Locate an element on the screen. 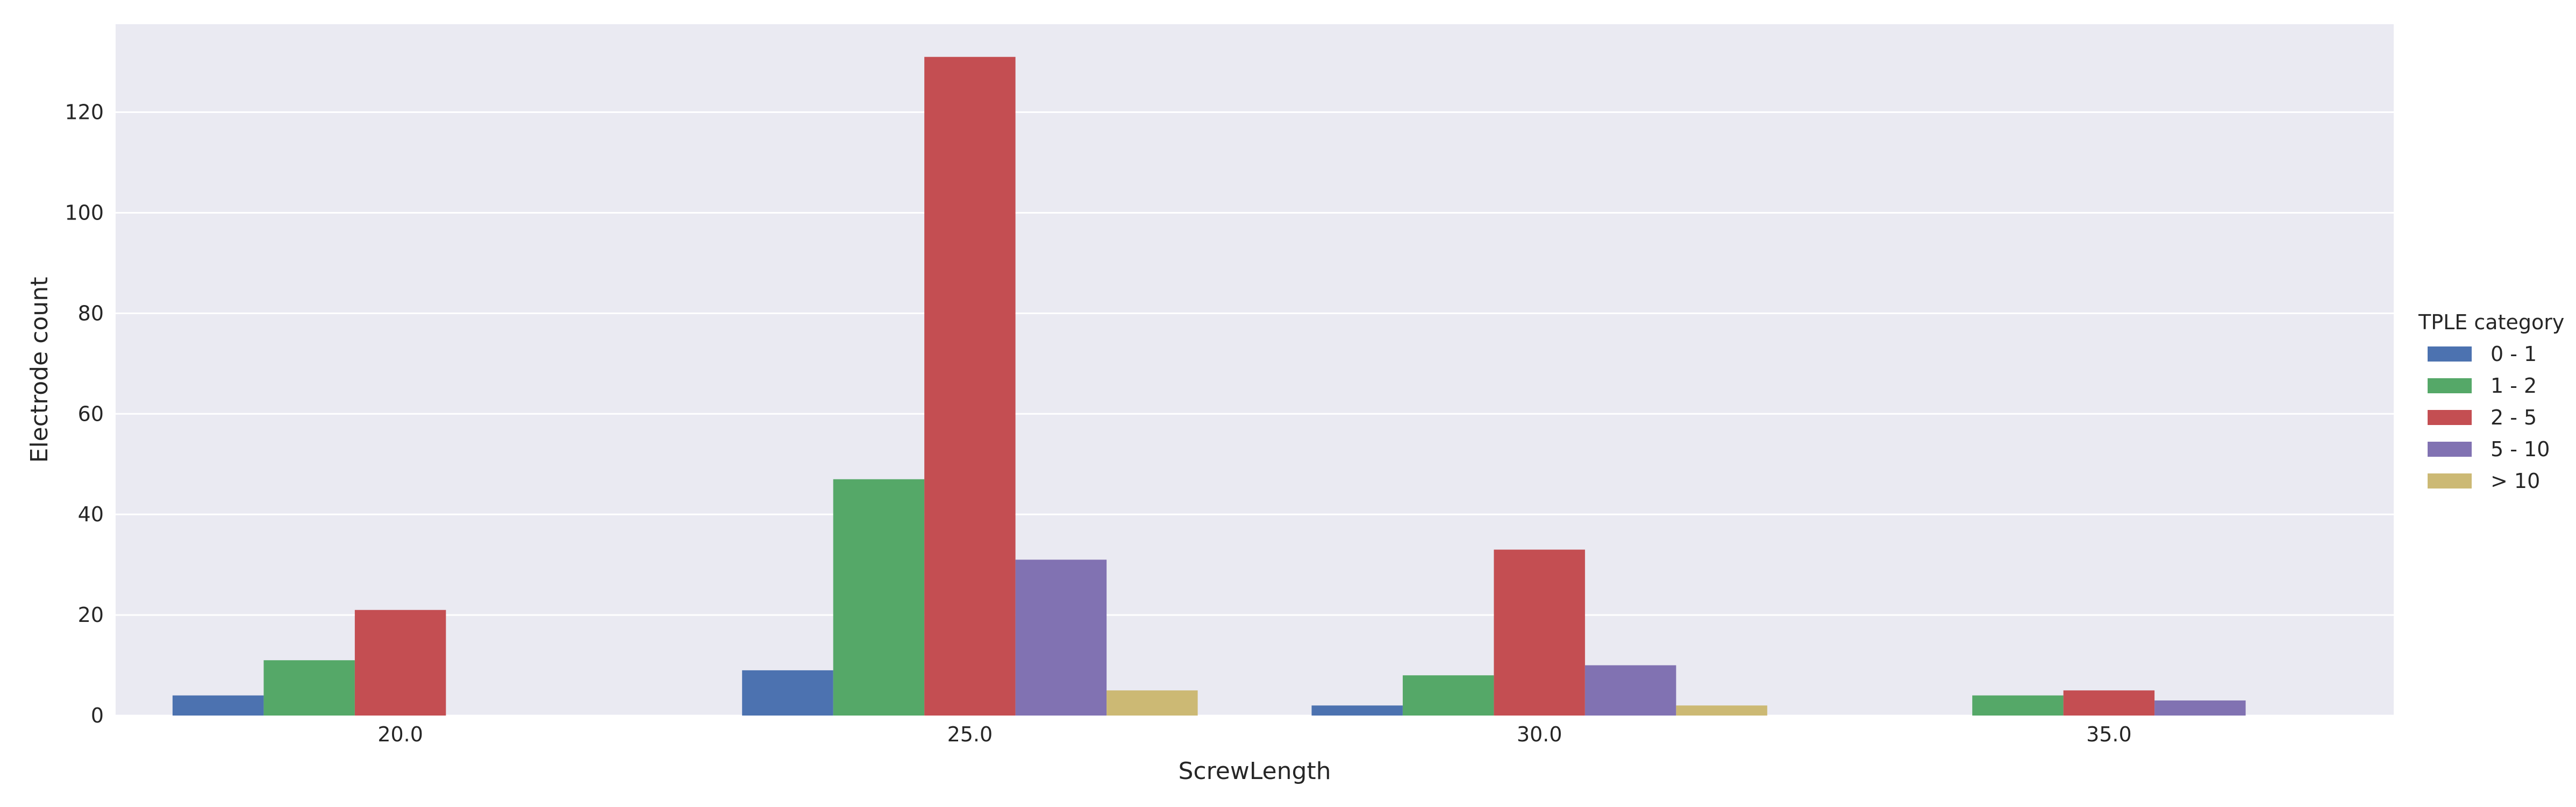 The width and height of the screenshot is (2576, 807). x-axis-label: ScrewLength is located at coordinates (1254, 772).